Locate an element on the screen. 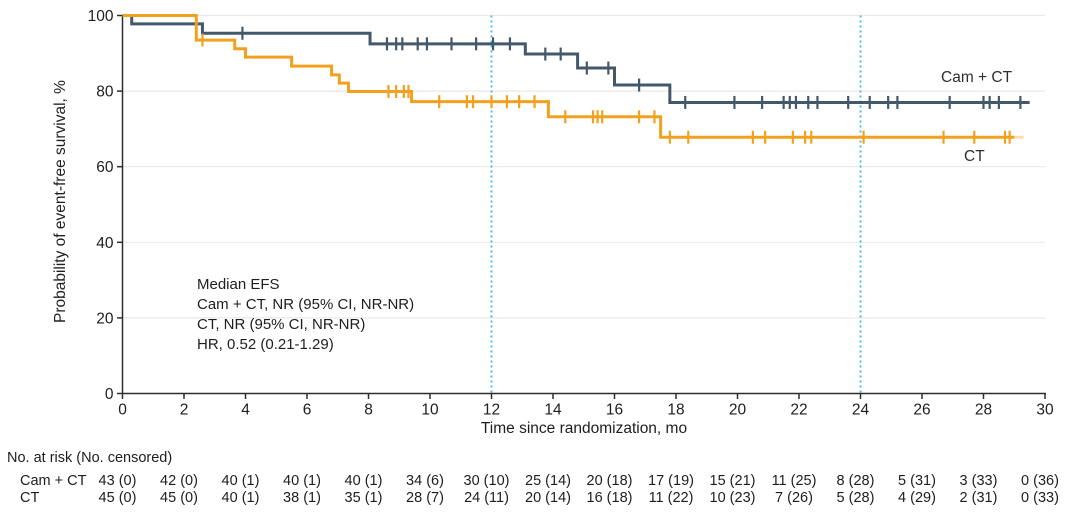 The image size is (1080, 519). risk-cell: 17 (19) is located at coordinates (671, 481).